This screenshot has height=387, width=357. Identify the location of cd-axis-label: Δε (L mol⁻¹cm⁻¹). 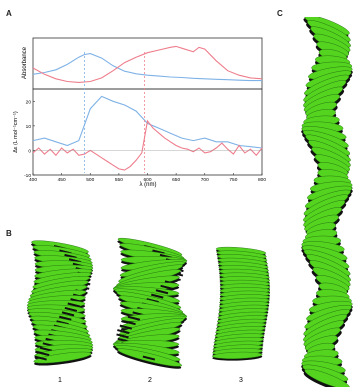
(16, 132).